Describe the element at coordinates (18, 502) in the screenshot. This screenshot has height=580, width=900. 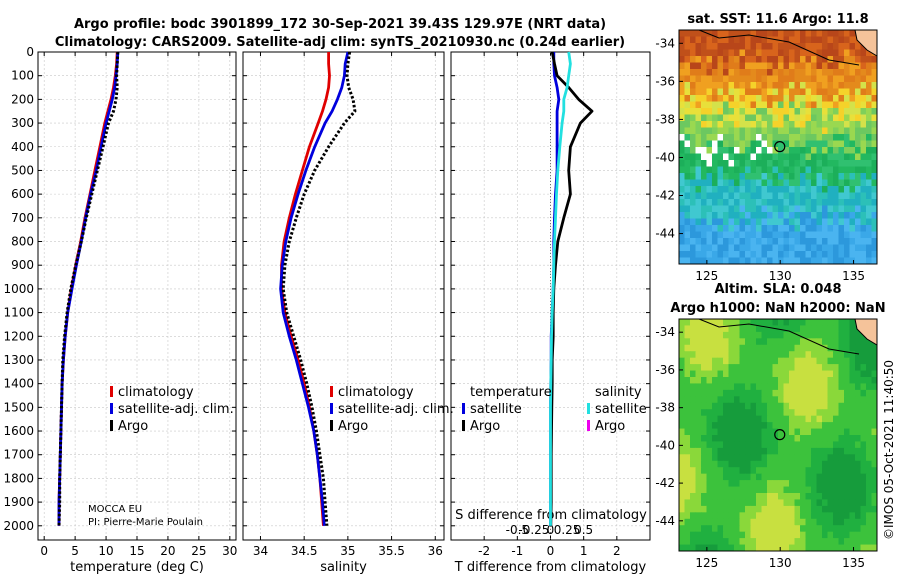
I see `y-tick-label: 1900` at that location.